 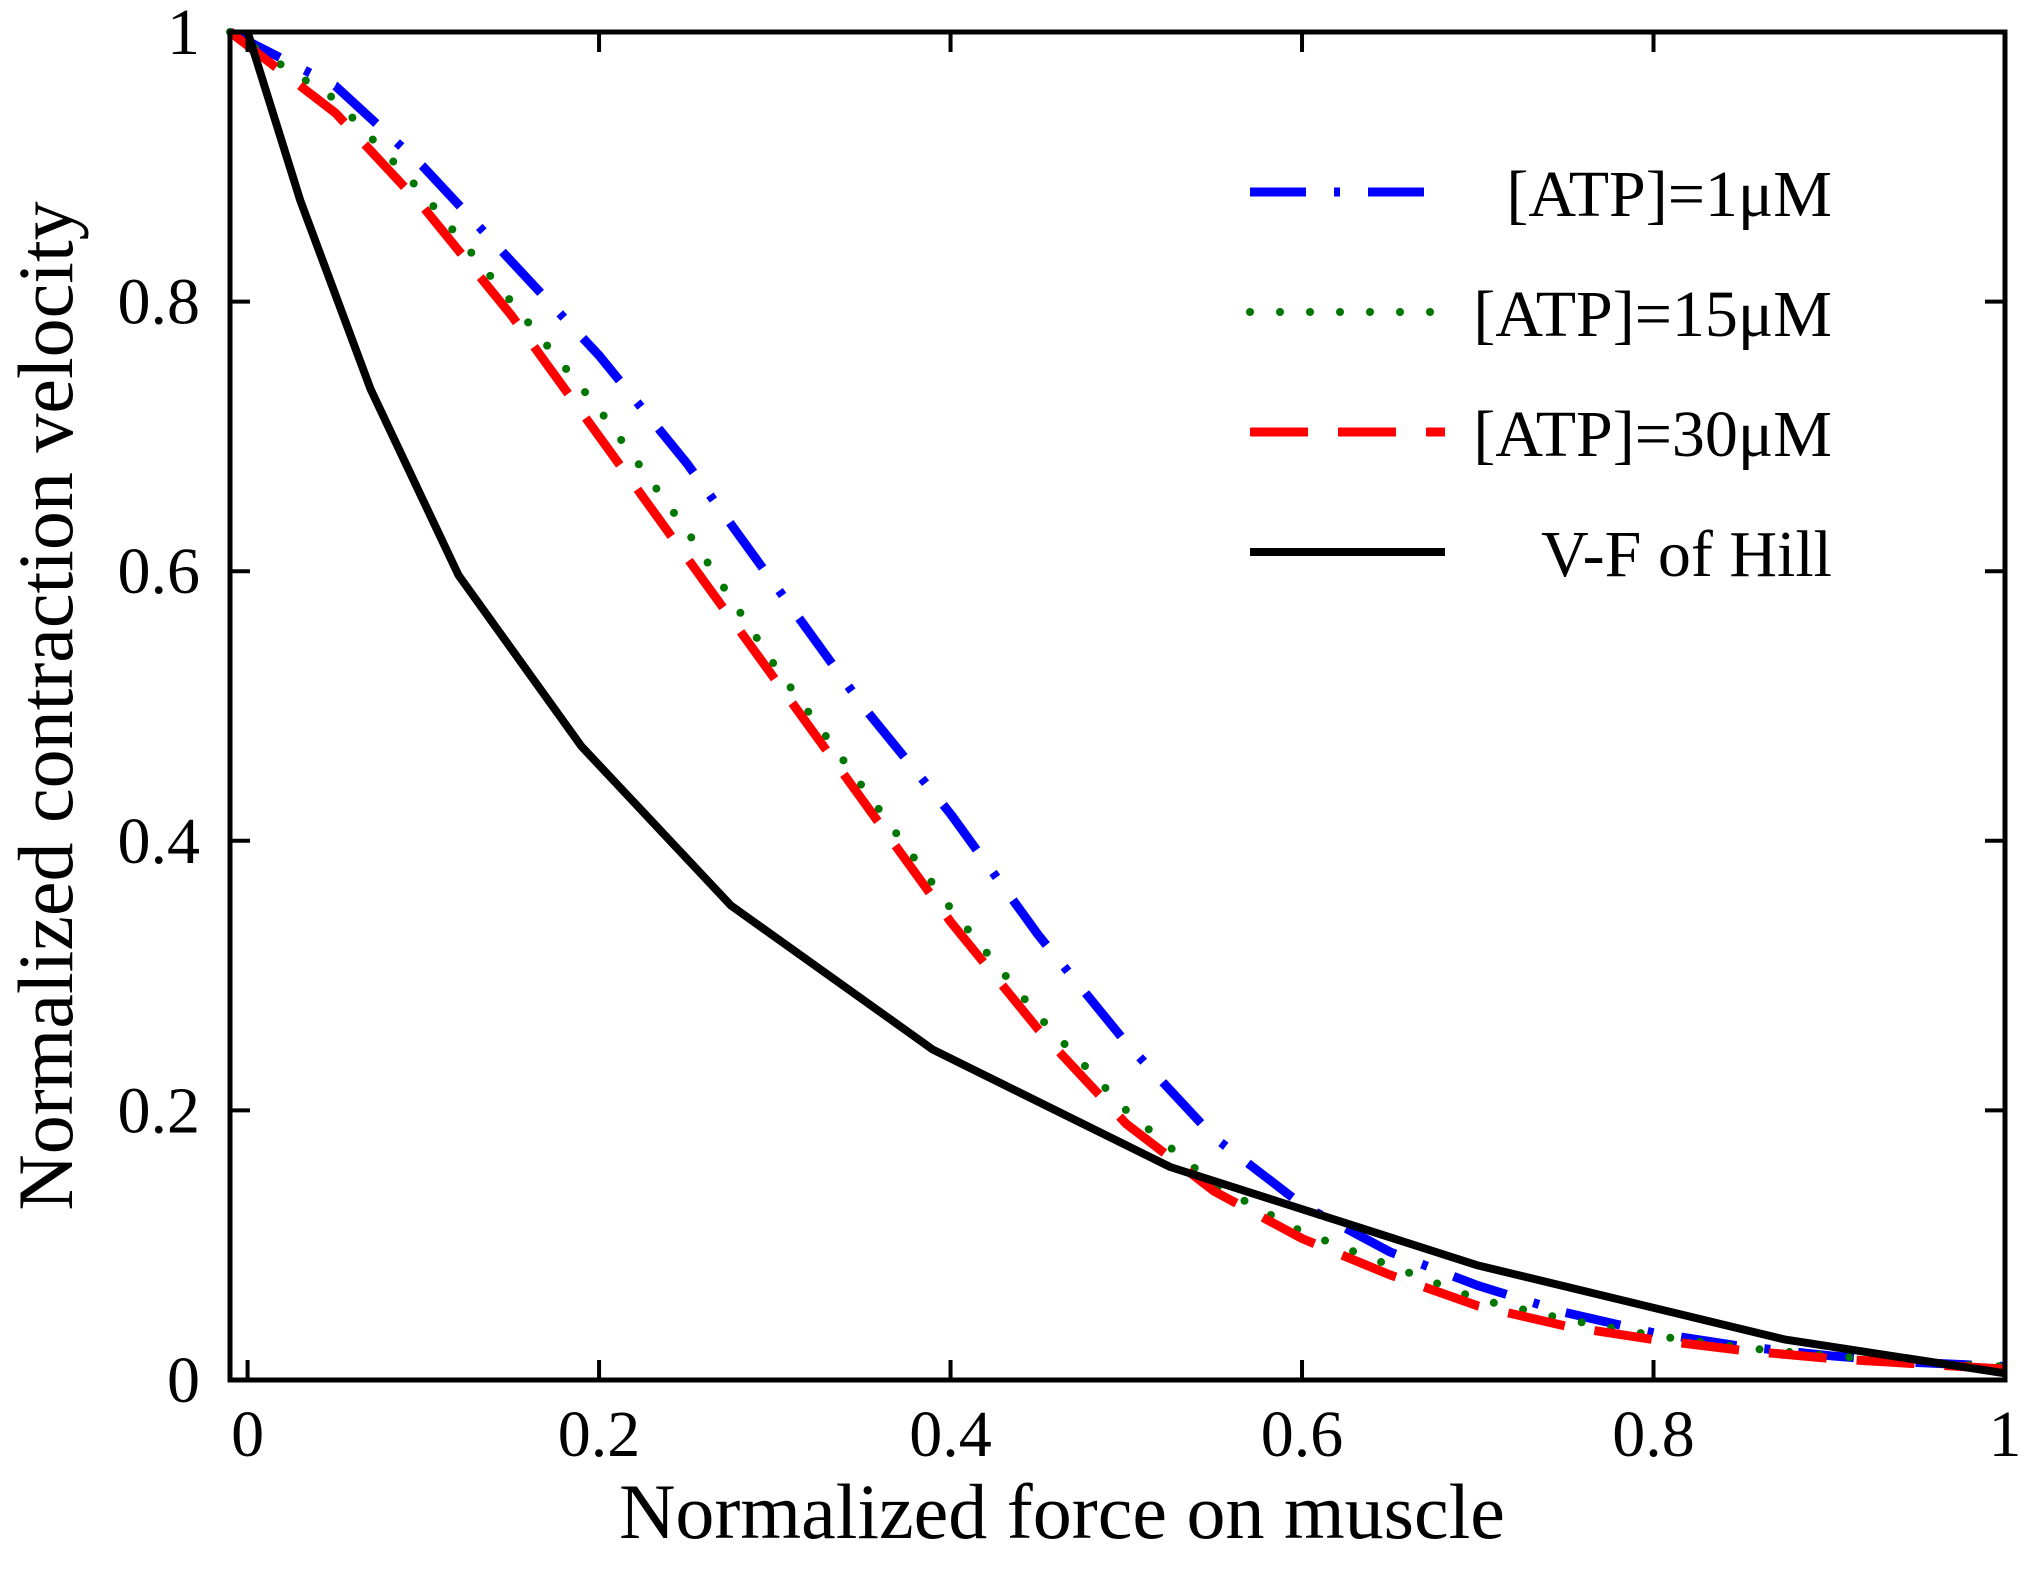 What do you see at coordinates (159, 571) in the screenshot?
I see `y-tick-label-3: 0.6` at bounding box center [159, 571].